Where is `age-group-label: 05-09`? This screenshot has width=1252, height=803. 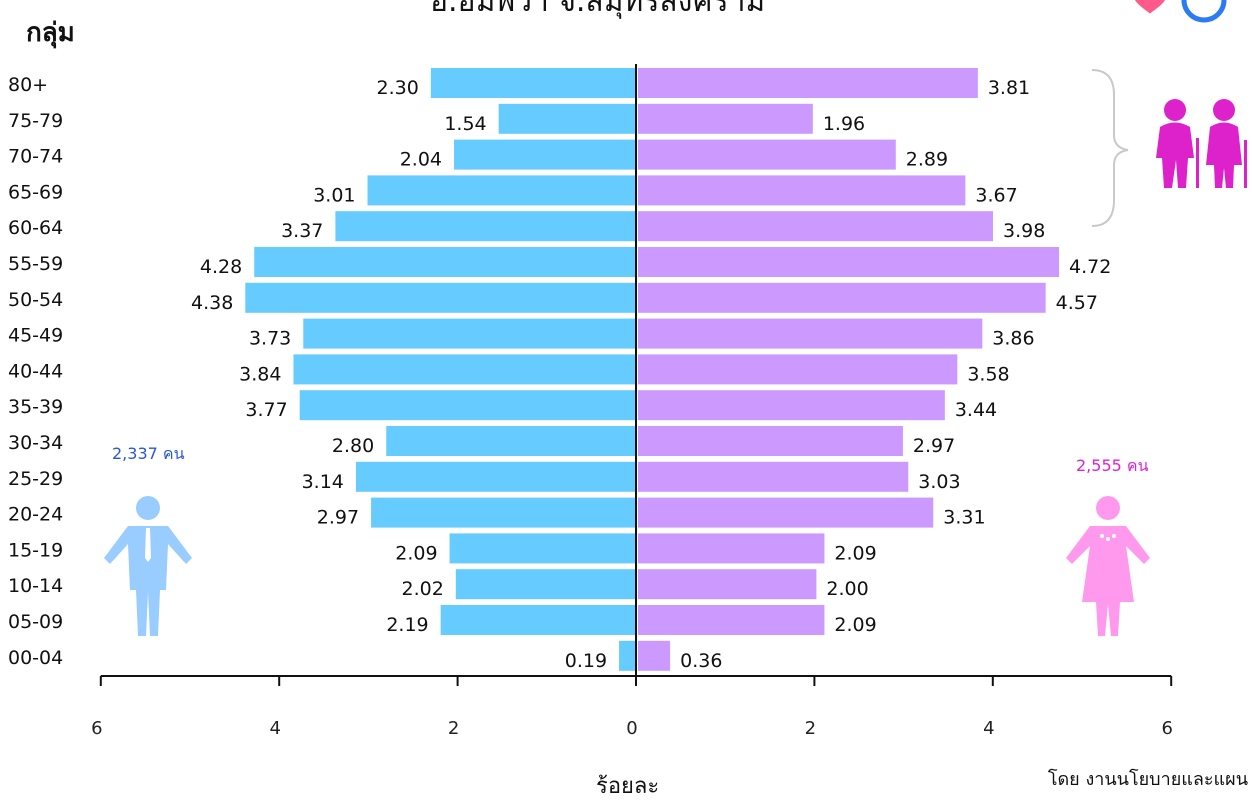 age-group-label: 05-09 is located at coordinates (35, 622).